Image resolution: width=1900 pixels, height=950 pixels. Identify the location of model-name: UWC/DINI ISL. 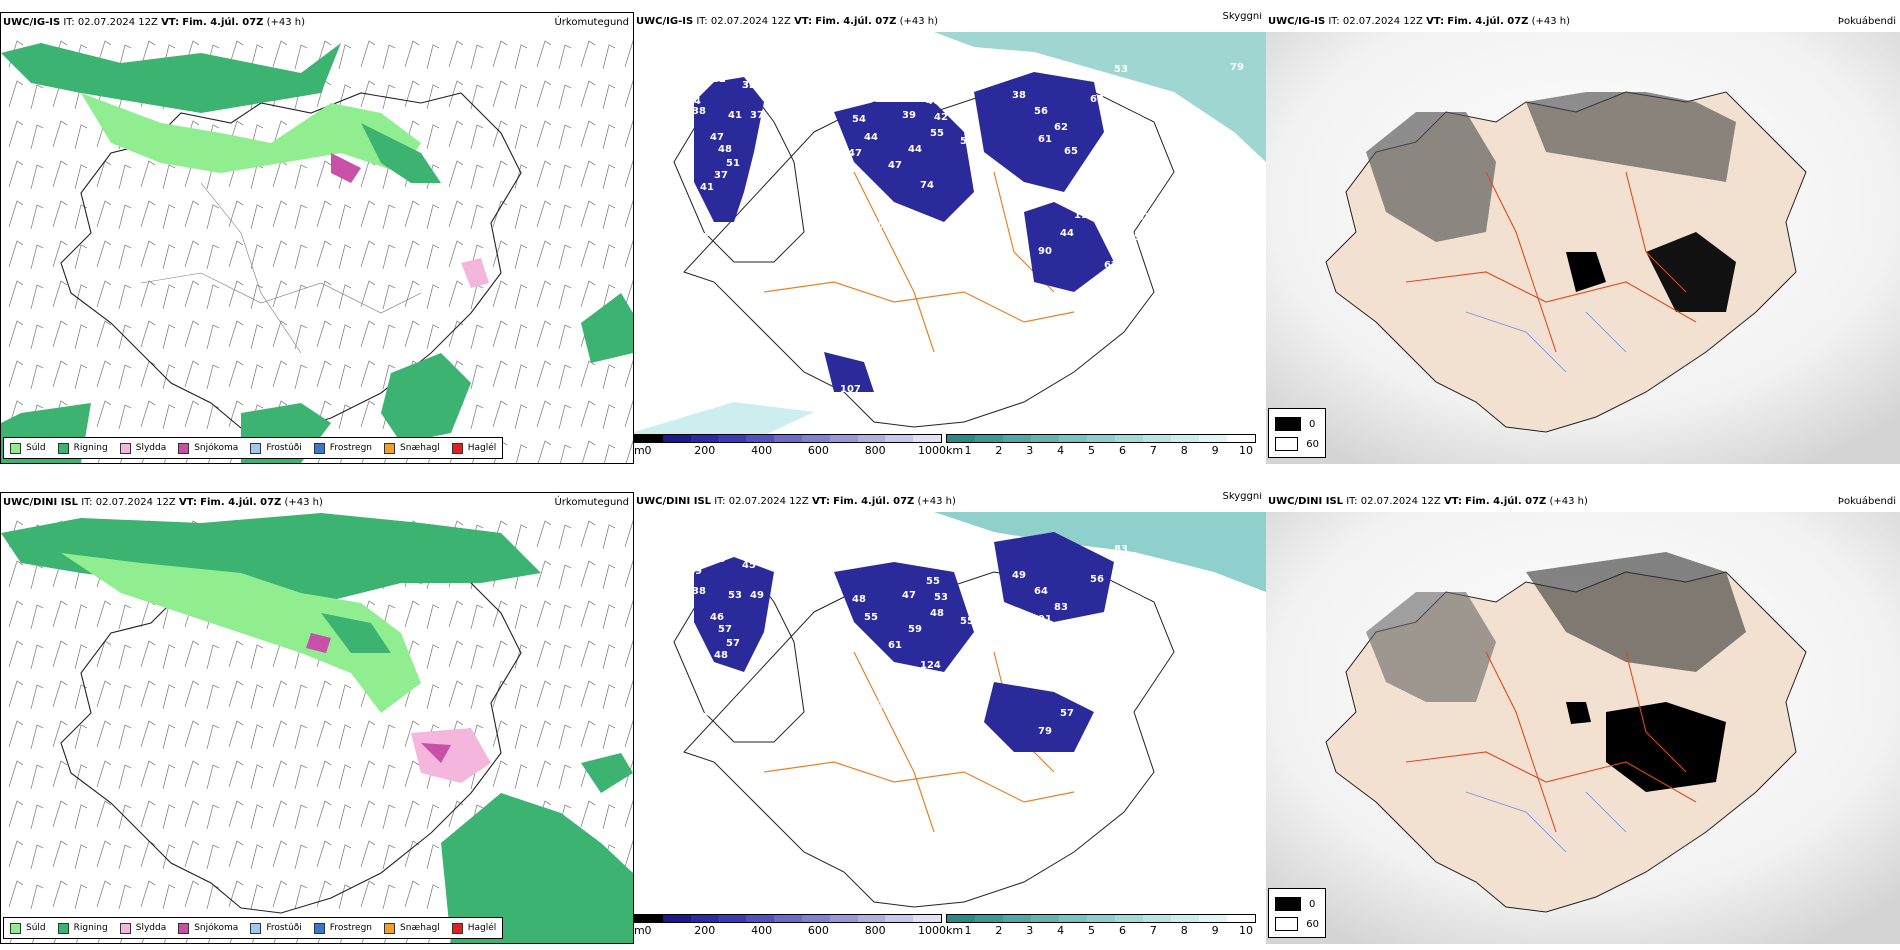
(41, 502).